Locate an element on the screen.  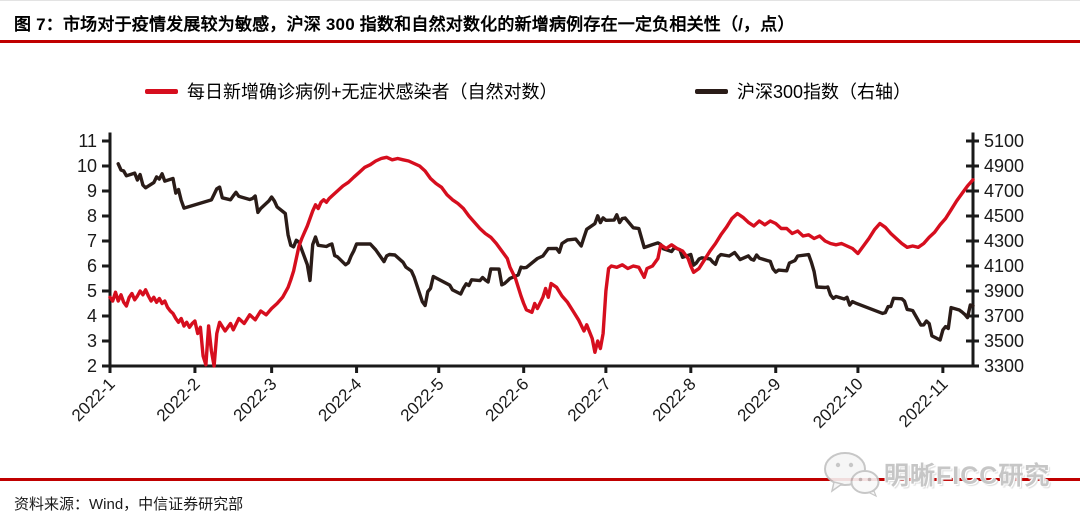
legend-item-csi300: 沪深300指数（右轴） is located at coordinates (803, 91).